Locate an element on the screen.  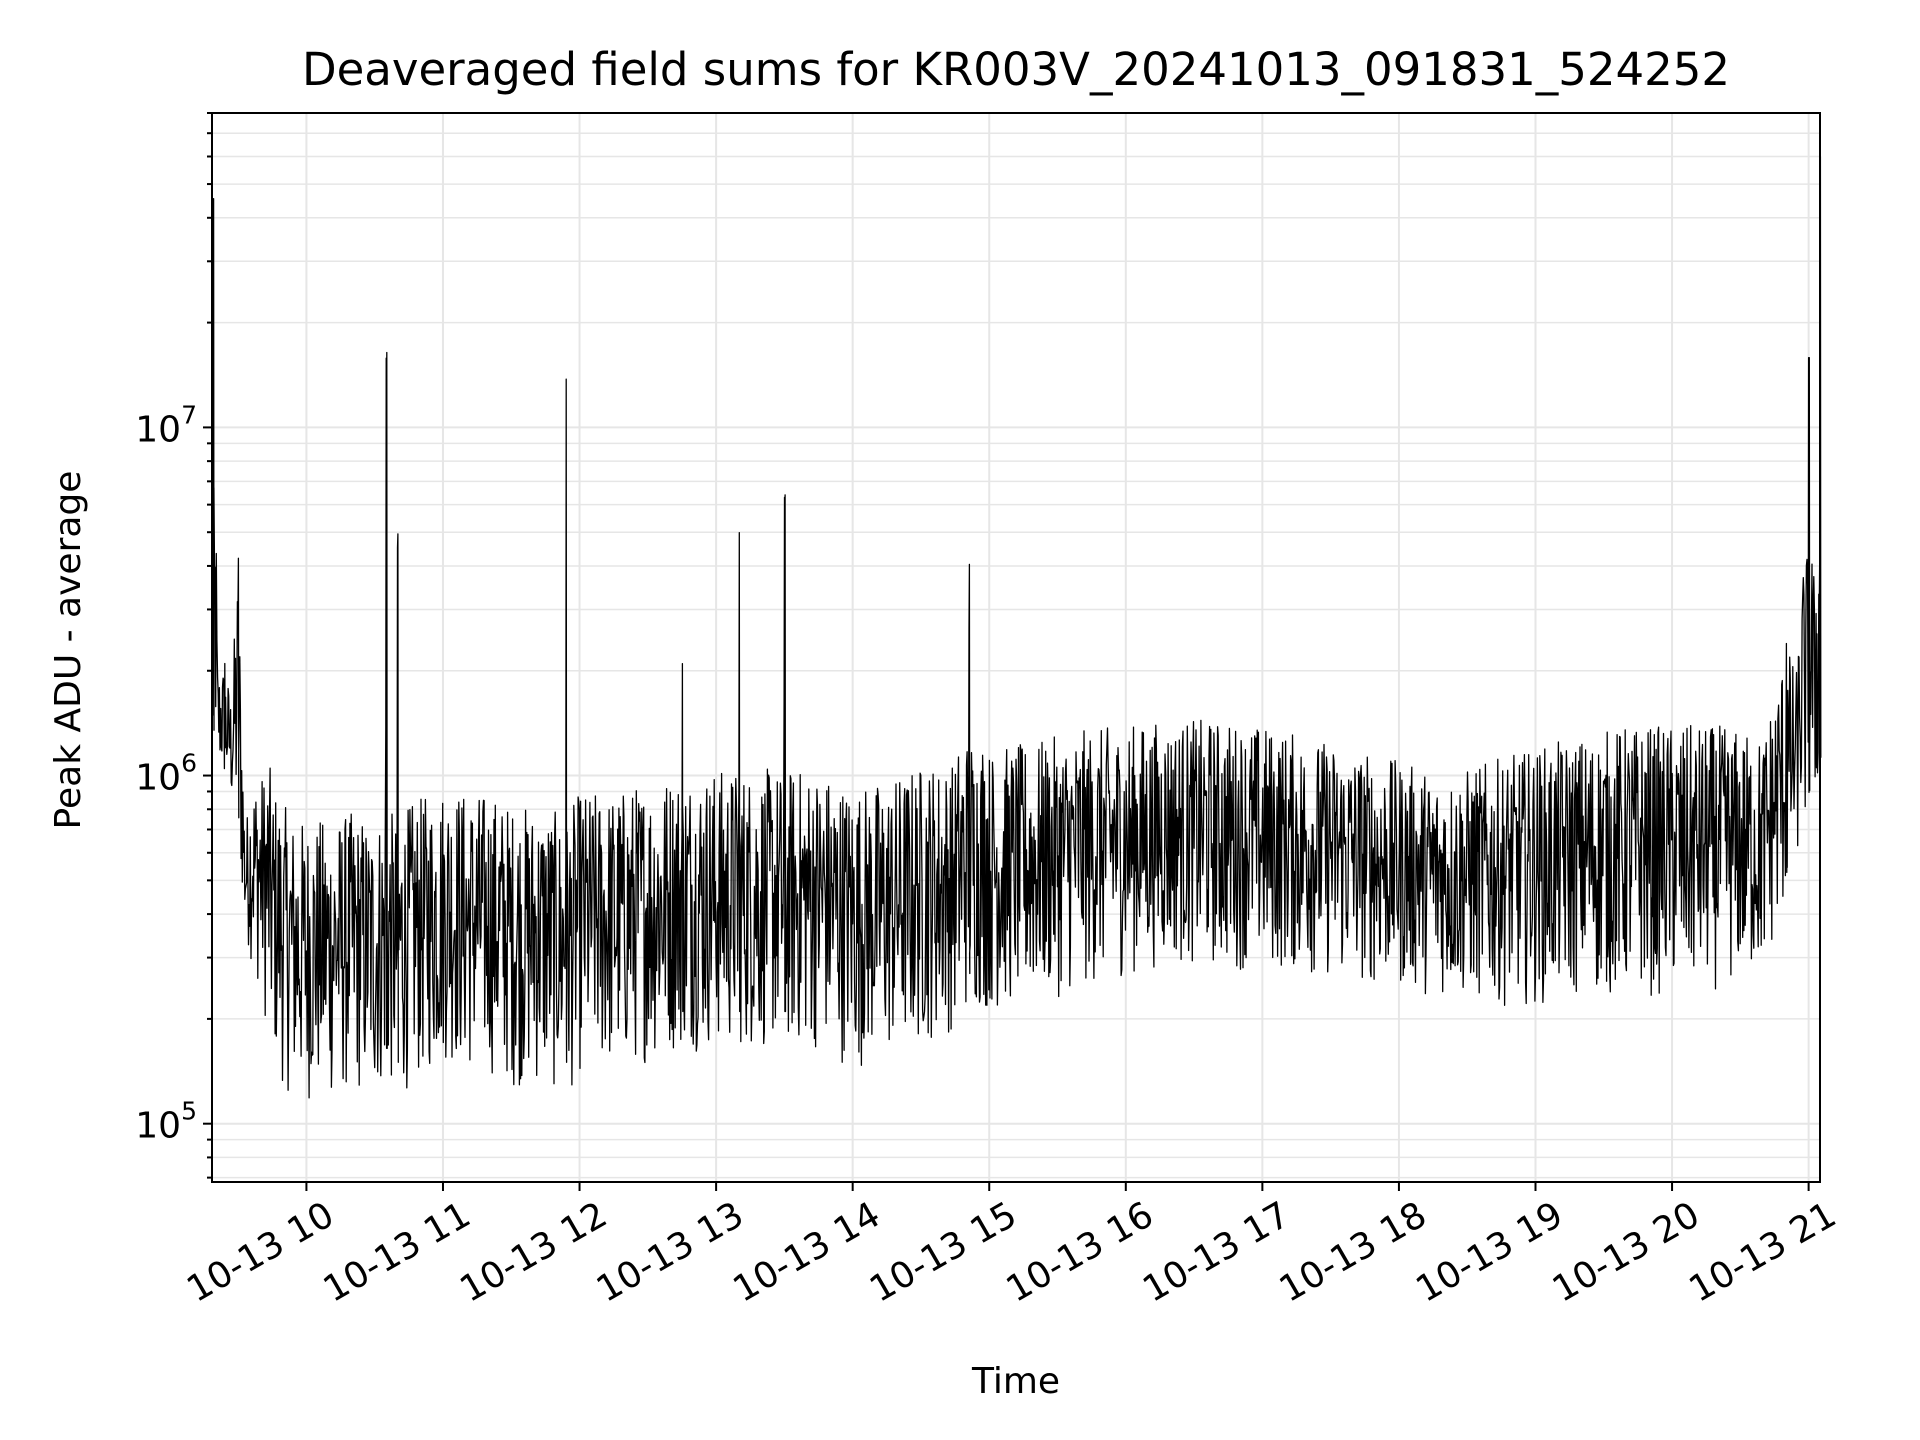
y-tick-label: 10⁷ is located at coordinates (166, 425).